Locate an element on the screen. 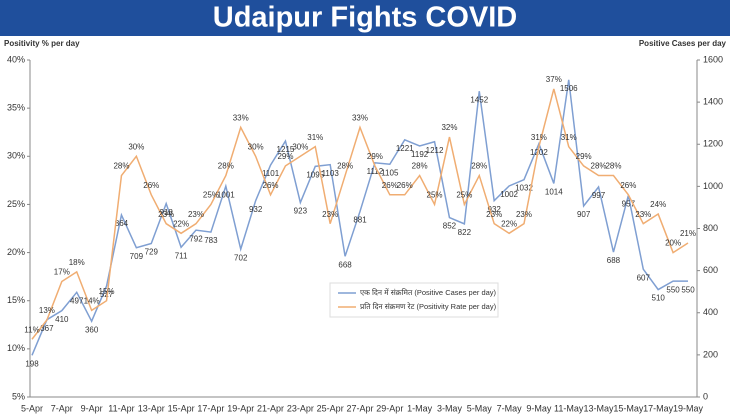  data-label: 550 is located at coordinates (688, 289).